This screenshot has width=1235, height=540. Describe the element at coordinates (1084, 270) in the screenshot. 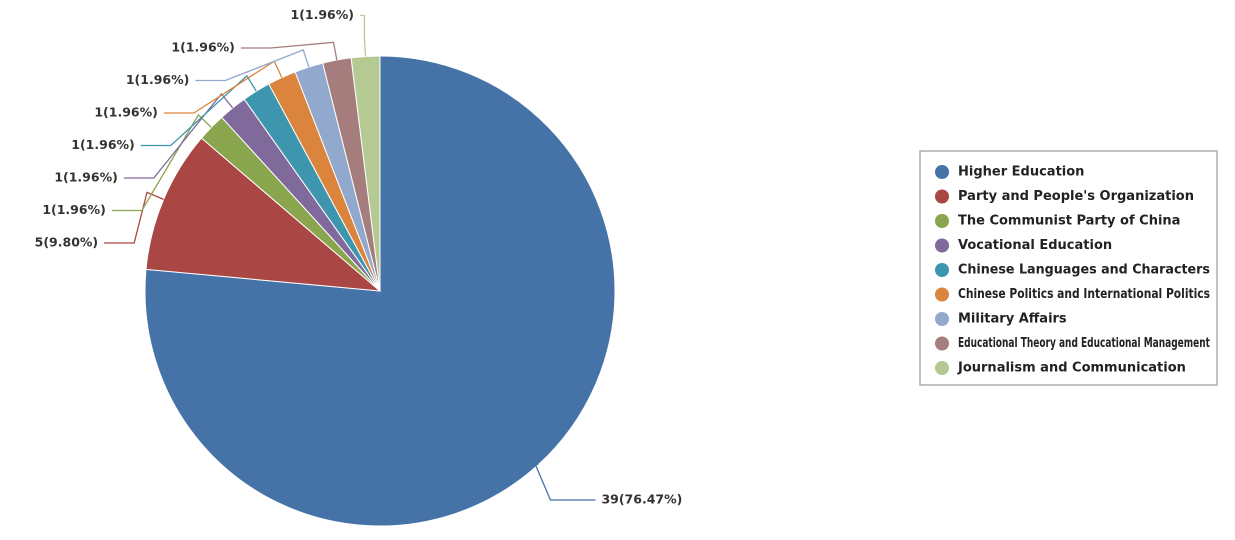

I see `legend-label: Chinese Languages and Characters` at that location.